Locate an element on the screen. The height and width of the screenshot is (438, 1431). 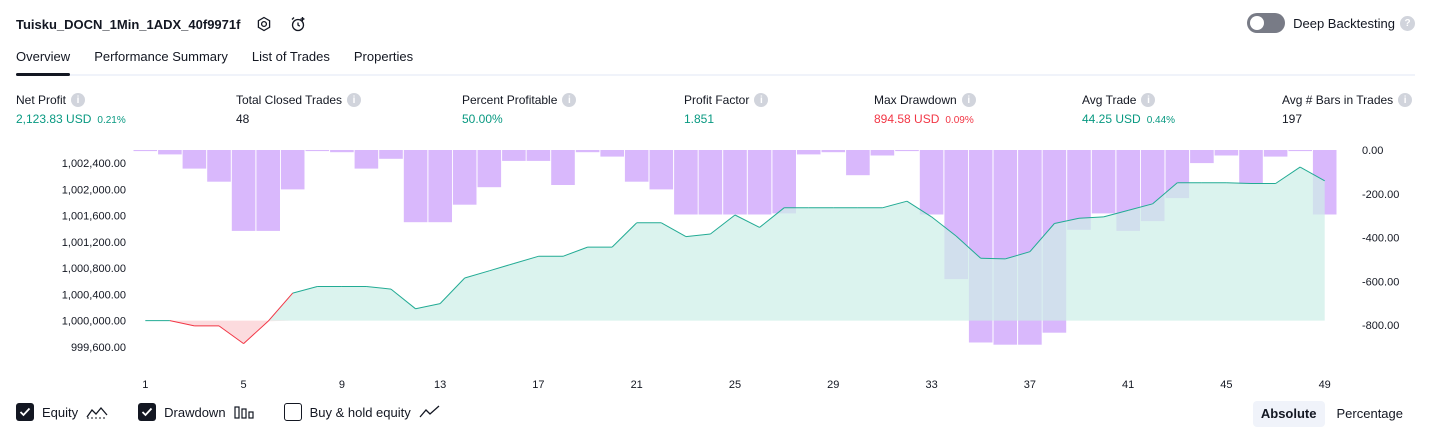
chart-legend: Equity Drawdown Buy & hold equity is located at coordinates (243, 412).